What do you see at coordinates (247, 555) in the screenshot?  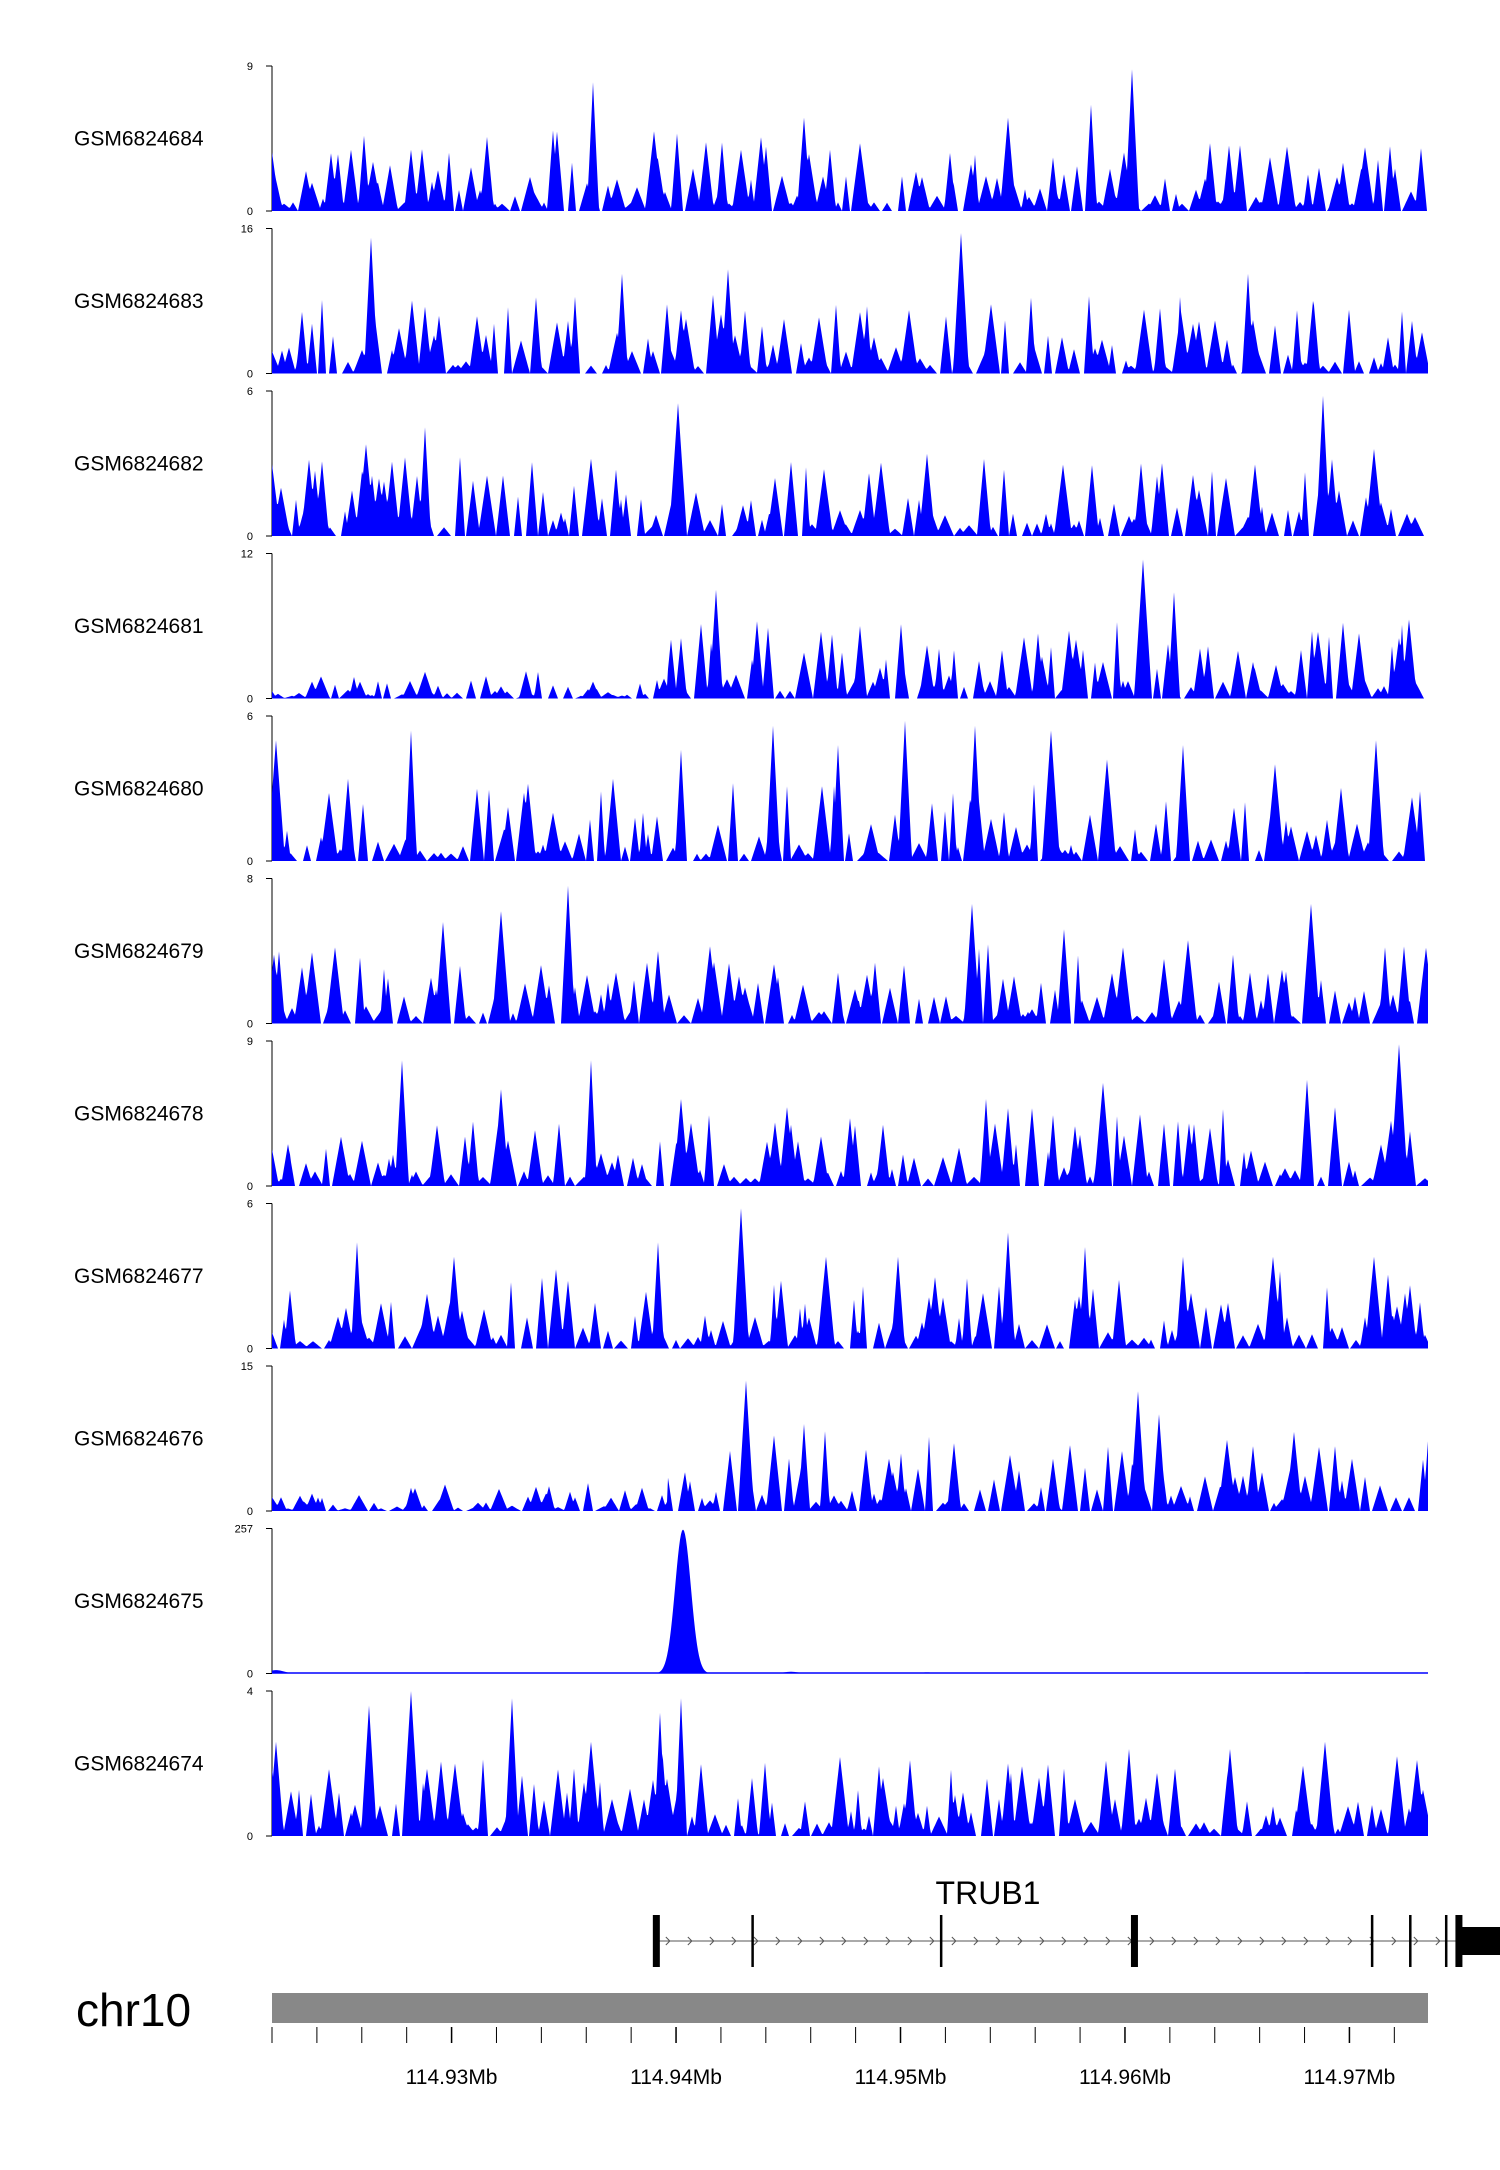 I see `y-tick-label-max: 12` at bounding box center [247, 555].